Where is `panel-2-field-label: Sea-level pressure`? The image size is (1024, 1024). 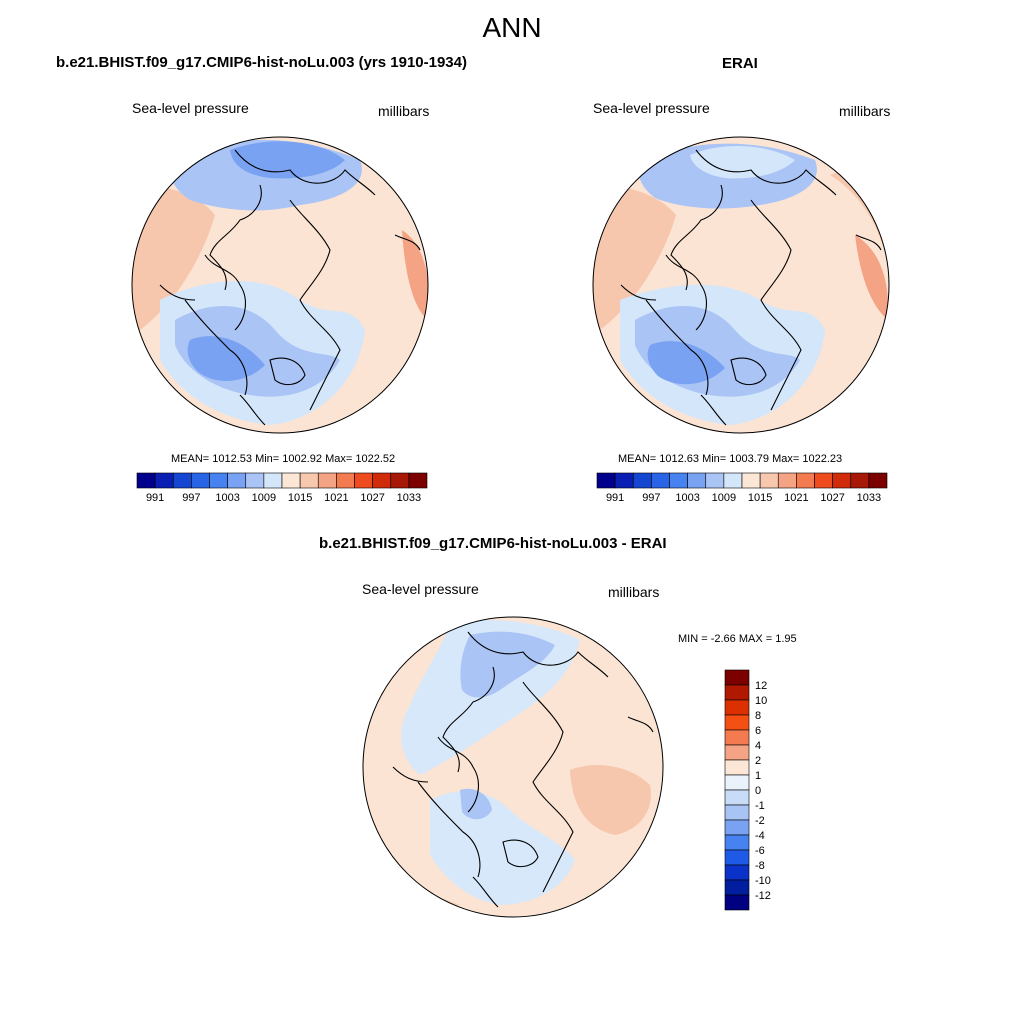 panel-2-field-label: Sea-level pressure is located at coordinates (651, 108).